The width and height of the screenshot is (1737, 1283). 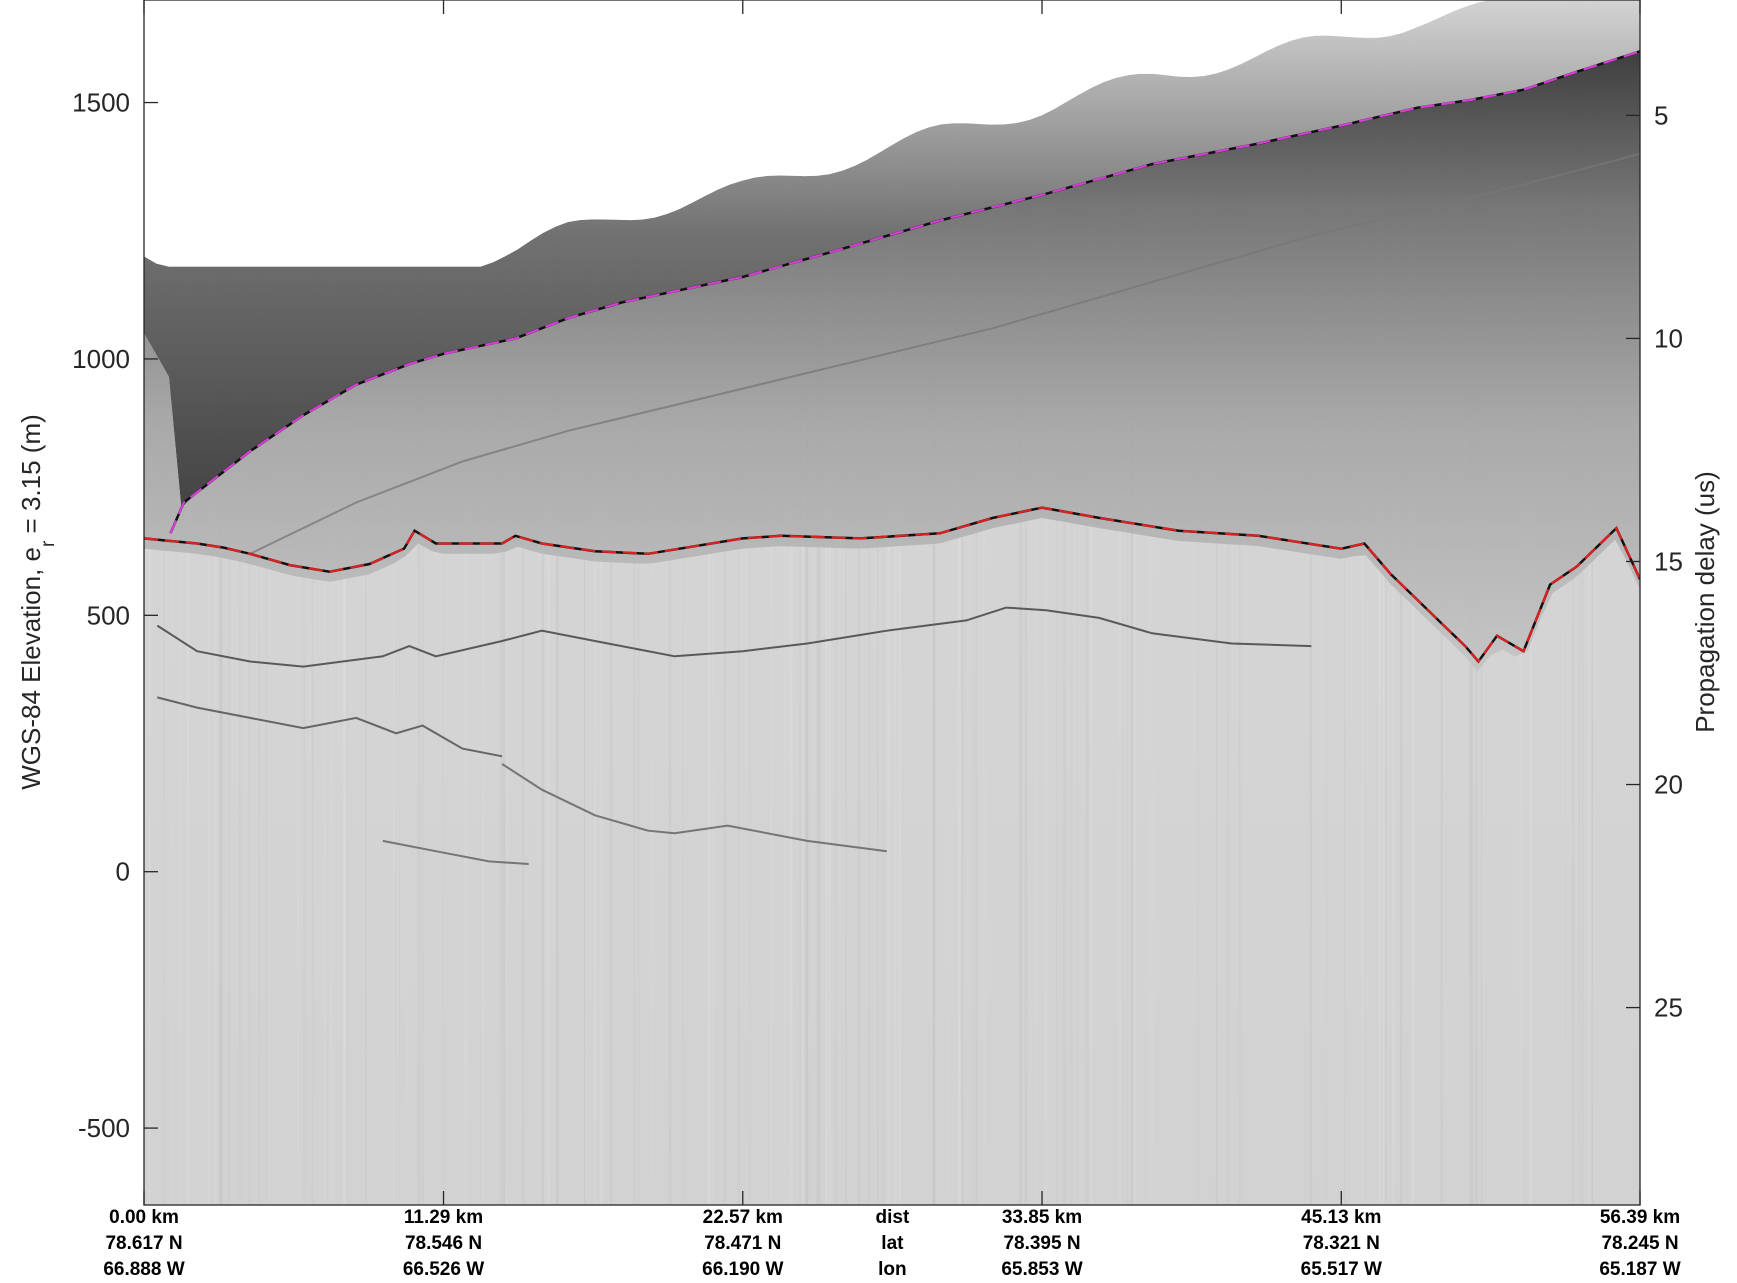 I want to click on y-axis-title-suffix: = 3.15 (m), so click(x=31, y=477).